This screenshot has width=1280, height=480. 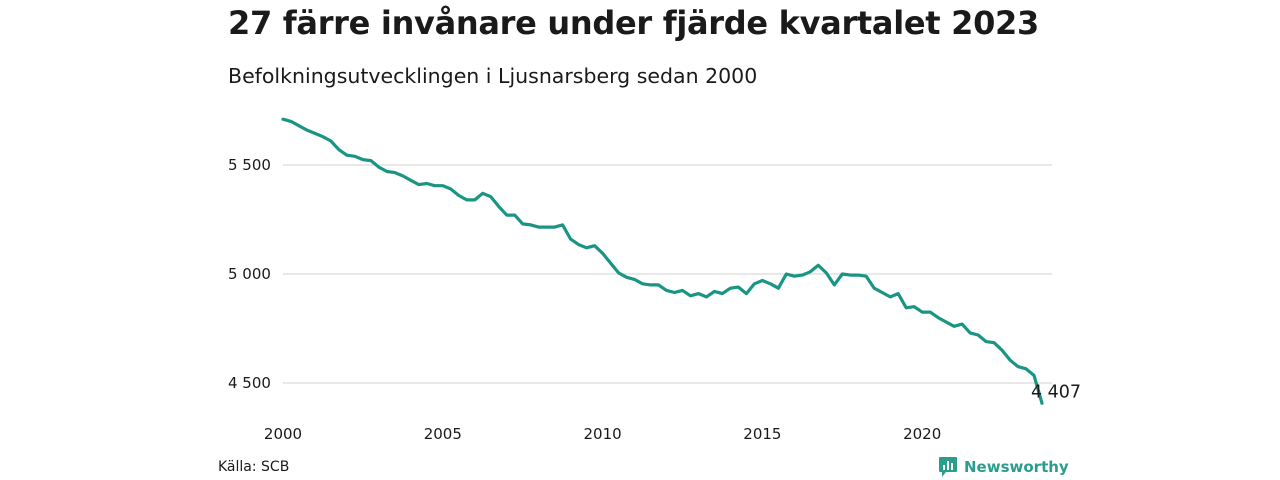 I want to click on y-tick-label: 5 000, so click(x=249, y=274).